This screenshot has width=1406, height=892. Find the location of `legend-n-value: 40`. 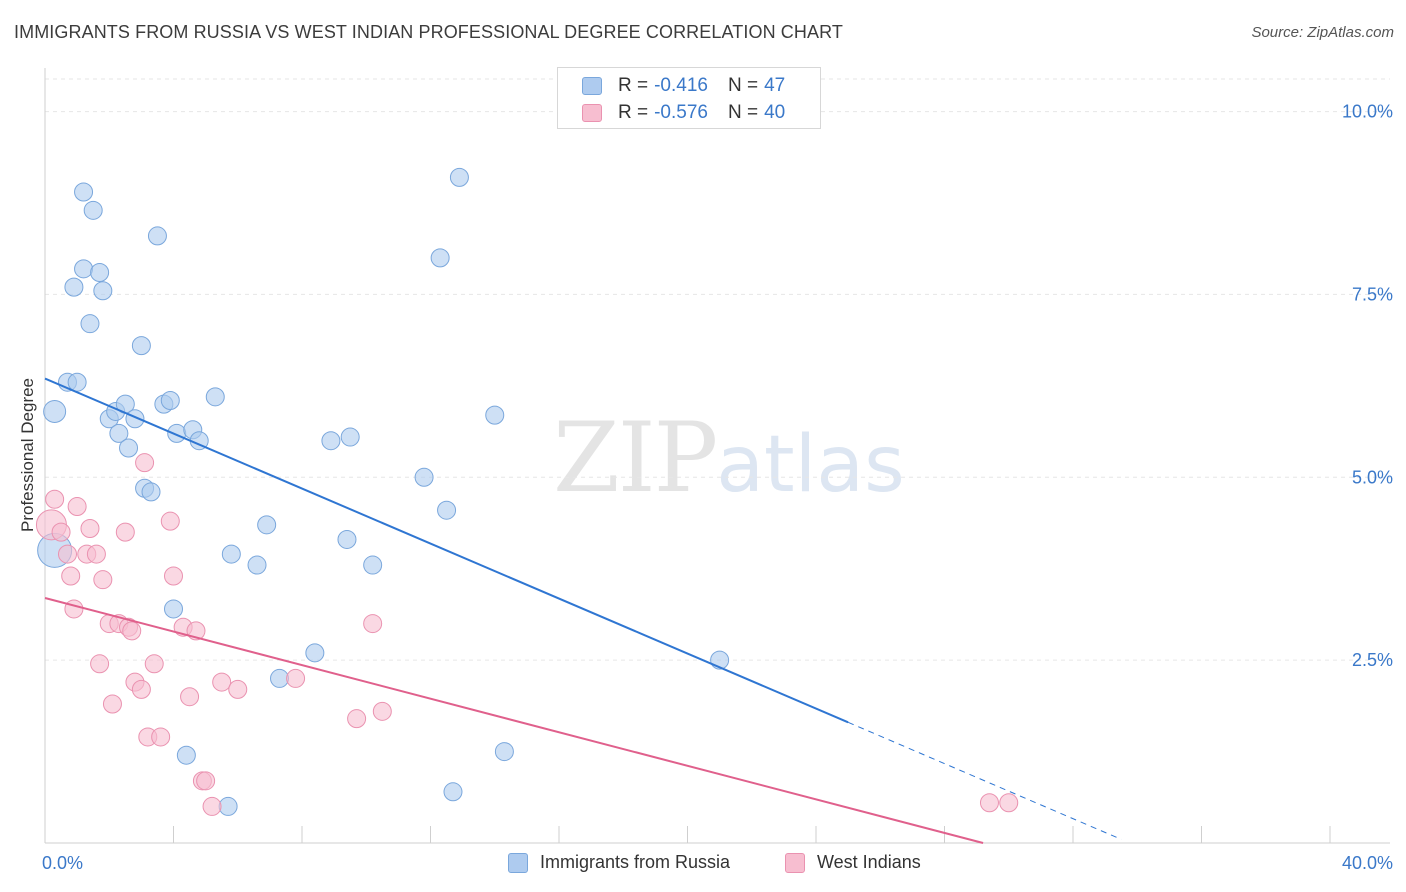

legend-n-value: 40 is located at coordinates (775, 112).